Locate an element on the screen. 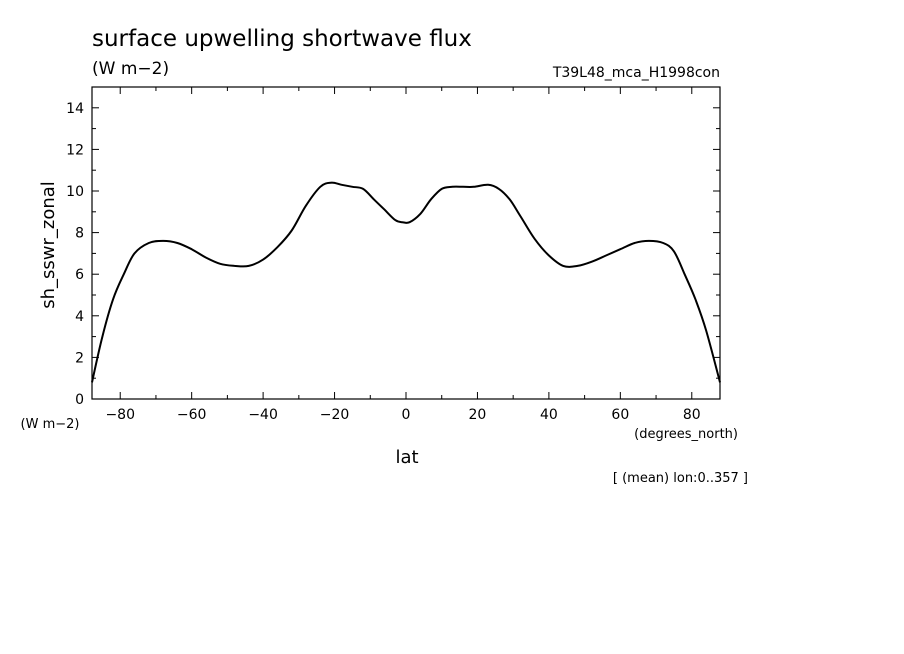 The image size is (904, 654). x-tick-label: −40 is located at coordinates (263, 415).